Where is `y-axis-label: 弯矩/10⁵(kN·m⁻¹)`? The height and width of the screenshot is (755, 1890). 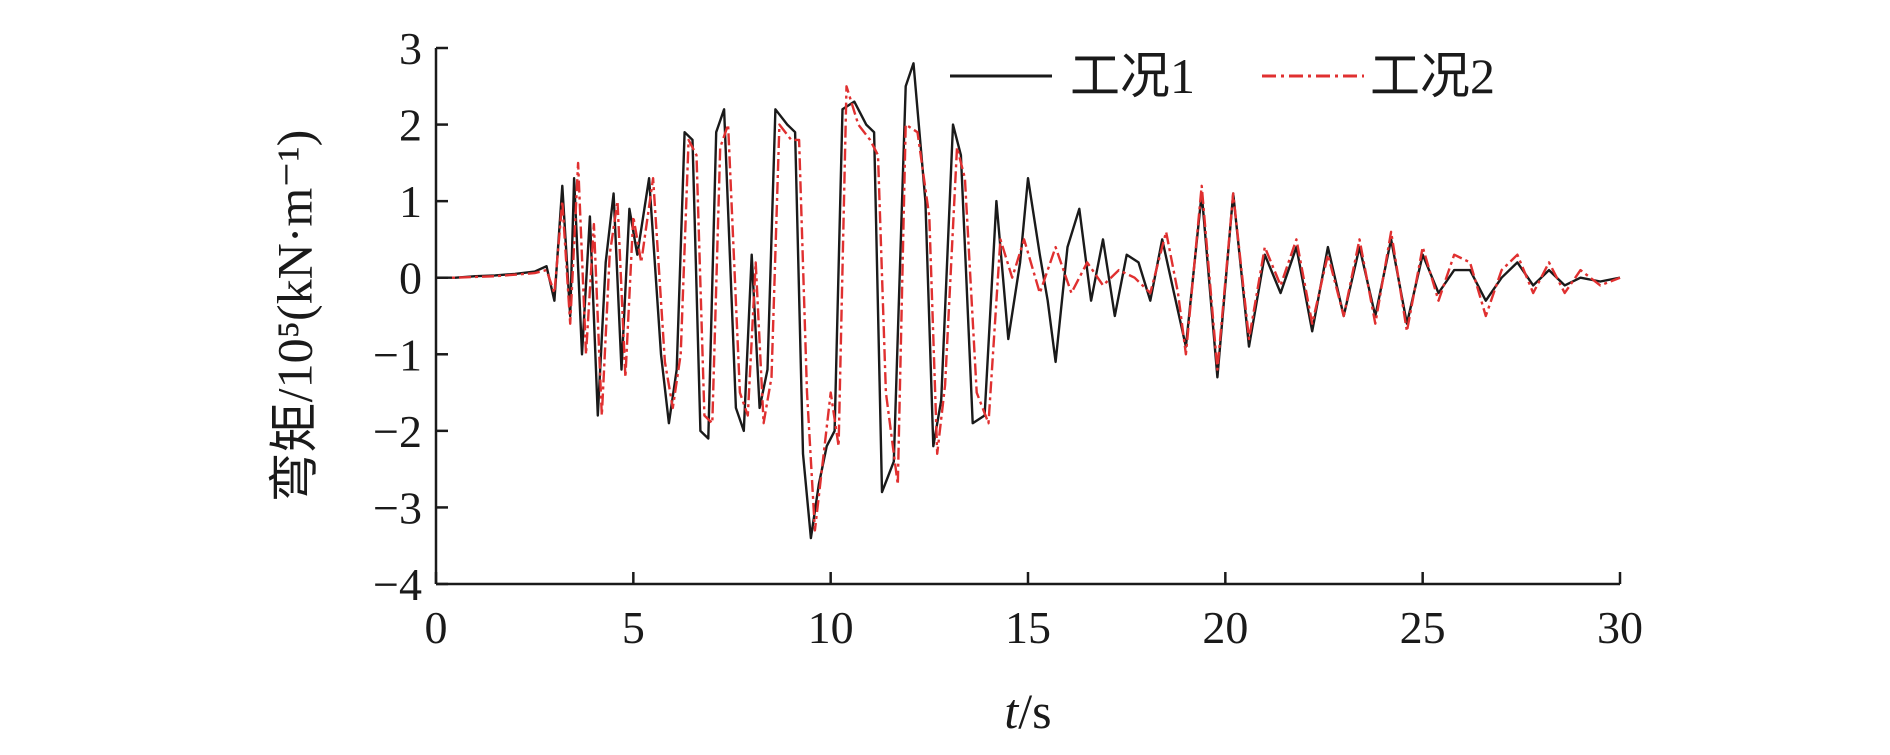 y-axis-label: 弯矩/10⁵(kN·m⁻¹) is located at coordinates (294, 316).